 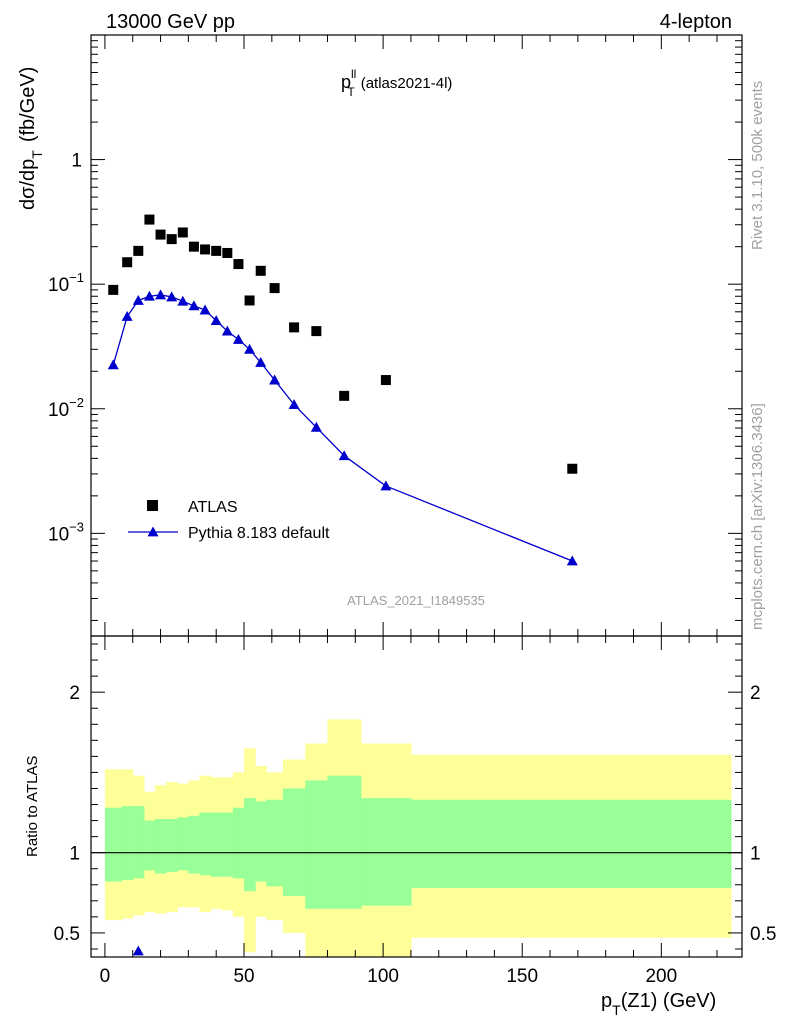 I want to click on y-axis-title-unit: (fb/GeV), so click(x=28, y=105).